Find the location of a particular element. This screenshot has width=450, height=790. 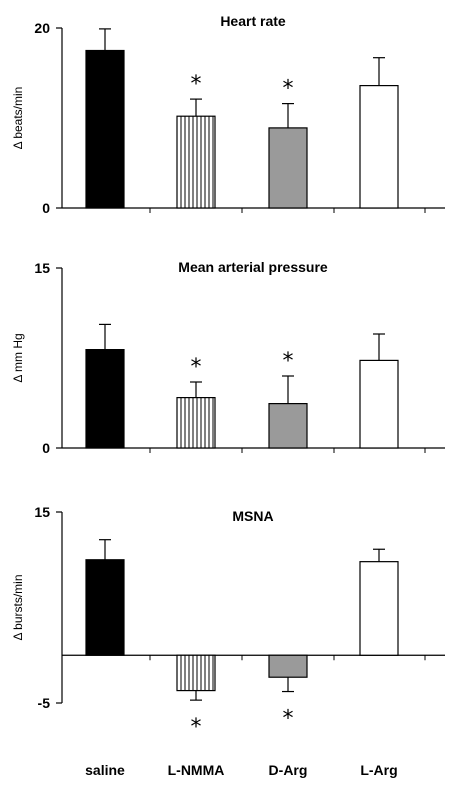

category-label-d-arg: D-Arg is located at coordinates (288, 770).